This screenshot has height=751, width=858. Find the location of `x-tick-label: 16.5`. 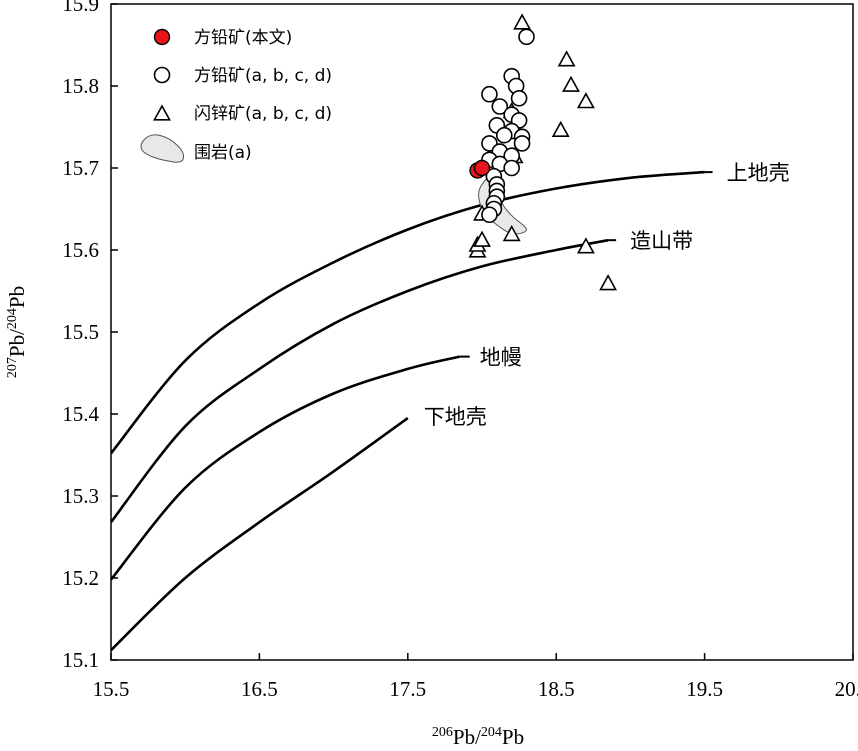

x-tick-label: 16.5 is located at coordinates (259, 689).